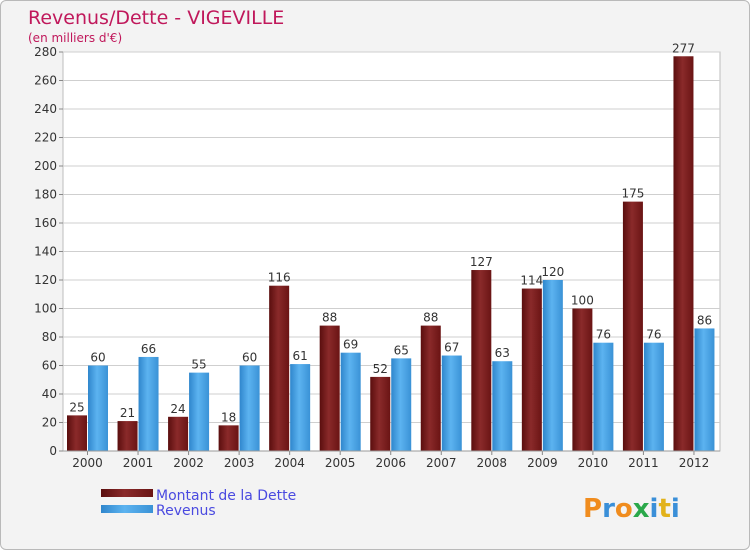 The image size is (750, 550). I want to click on logo-letter: P, so click(592, 509).